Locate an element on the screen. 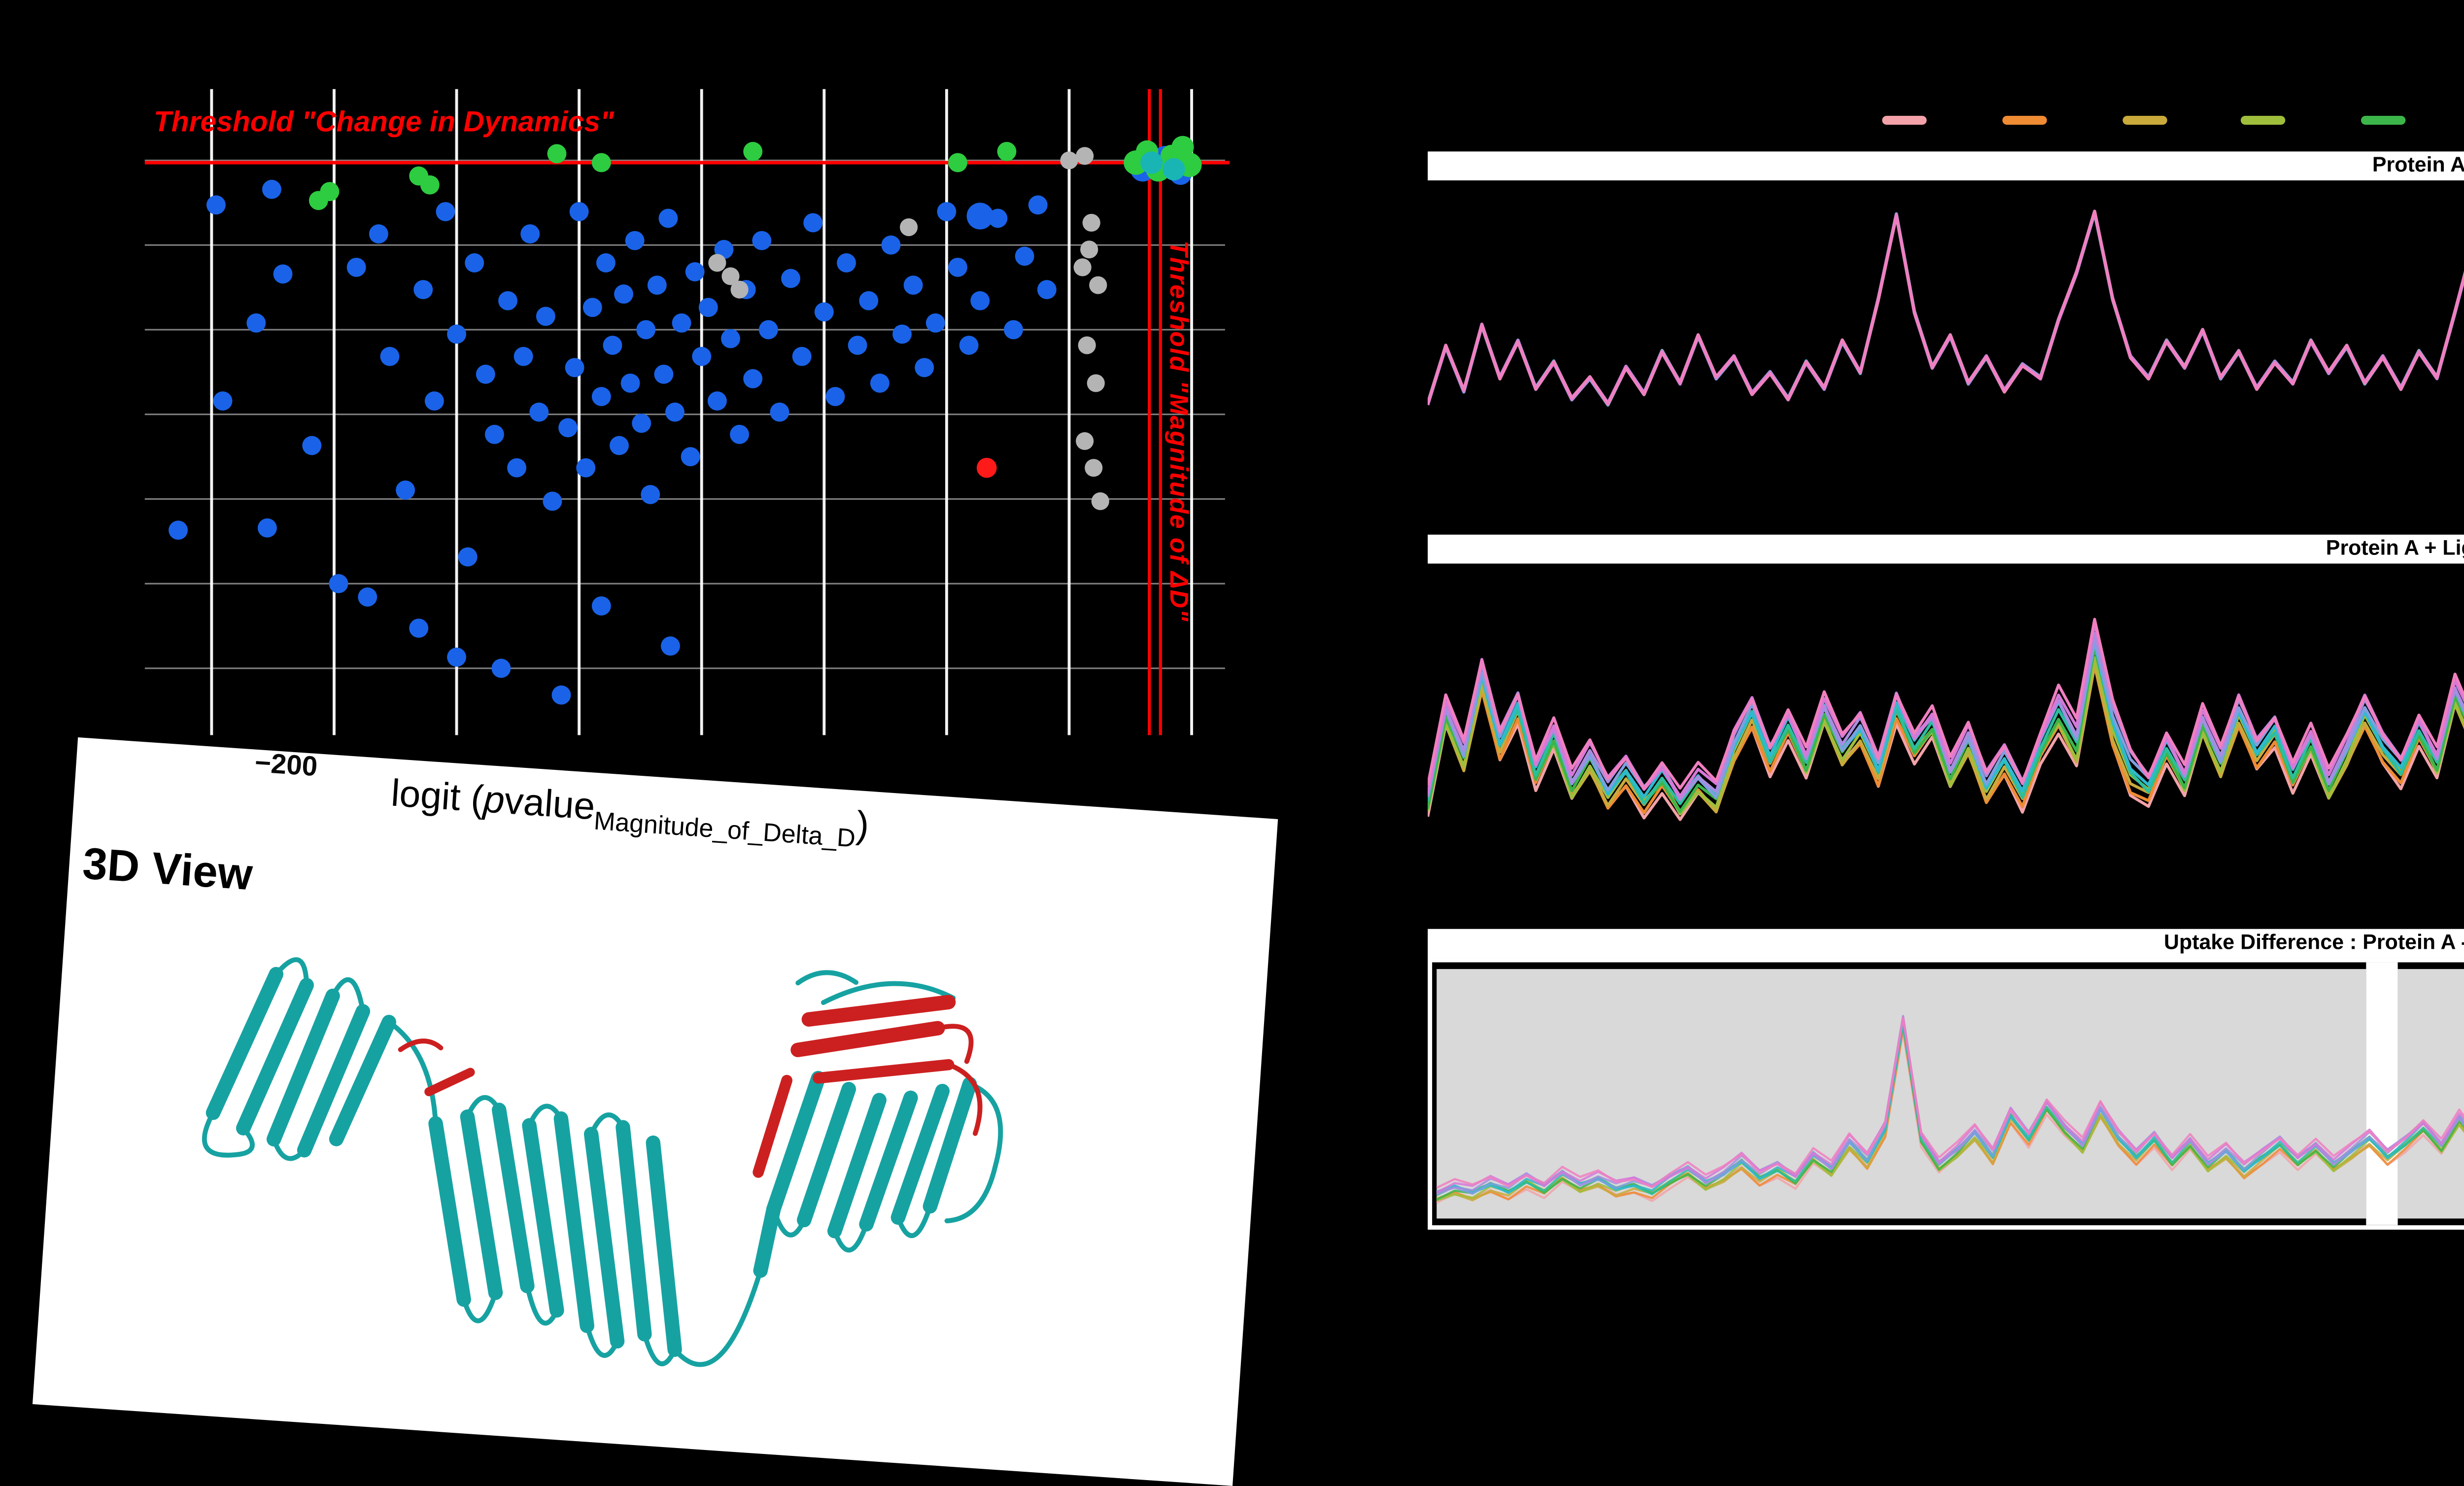 The height and width of the screenshot is (1486, 2464). scatter-point-cyan is located at coordinates (1174, 169).